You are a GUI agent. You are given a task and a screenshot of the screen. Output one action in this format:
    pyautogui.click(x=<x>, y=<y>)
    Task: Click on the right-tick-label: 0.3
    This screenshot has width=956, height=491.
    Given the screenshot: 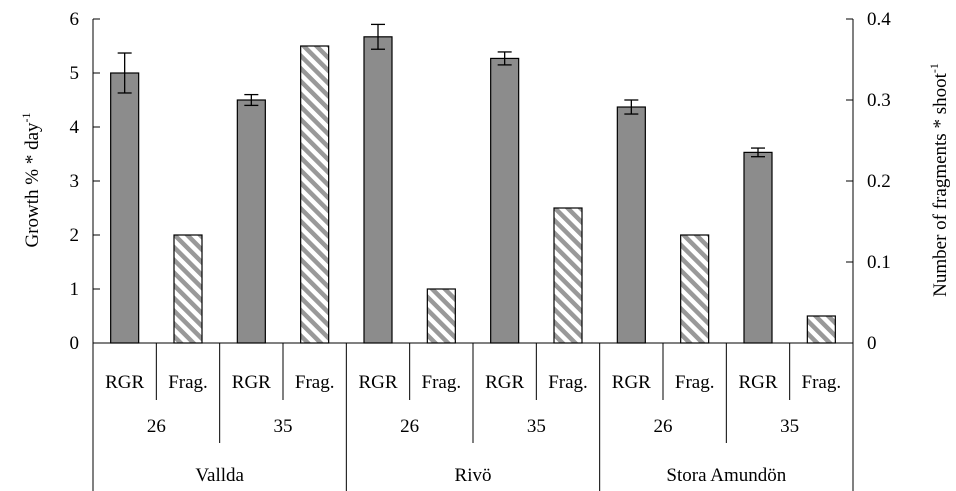 What is the action you would take?
    pyautogui.click(x=879, y=100)
    